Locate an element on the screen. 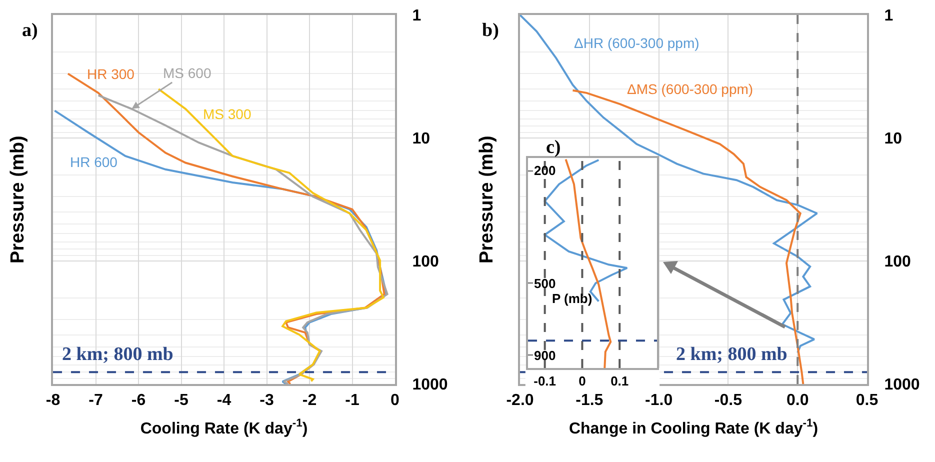  x-tick-label: -2.0 is located at coordinates (520, 401).